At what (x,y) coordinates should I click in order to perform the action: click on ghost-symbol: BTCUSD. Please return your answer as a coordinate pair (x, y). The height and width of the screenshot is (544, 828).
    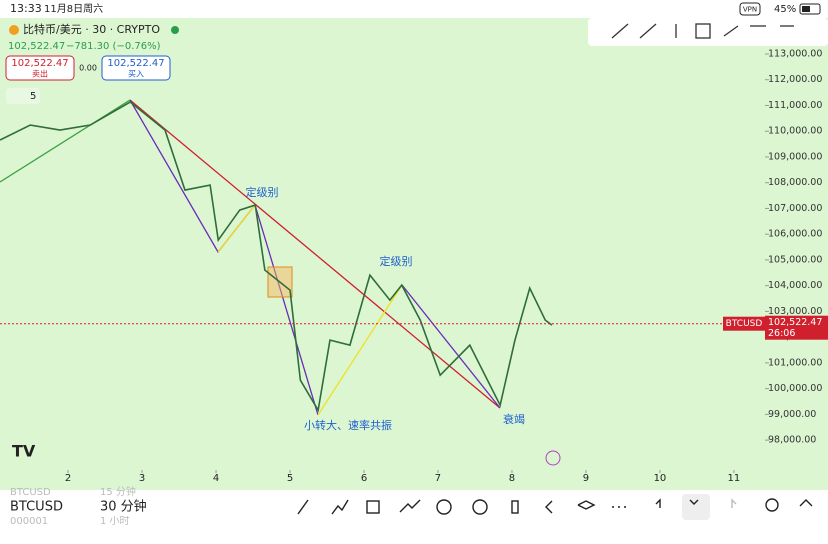
    Looking at the image, I should click on (30, 492).